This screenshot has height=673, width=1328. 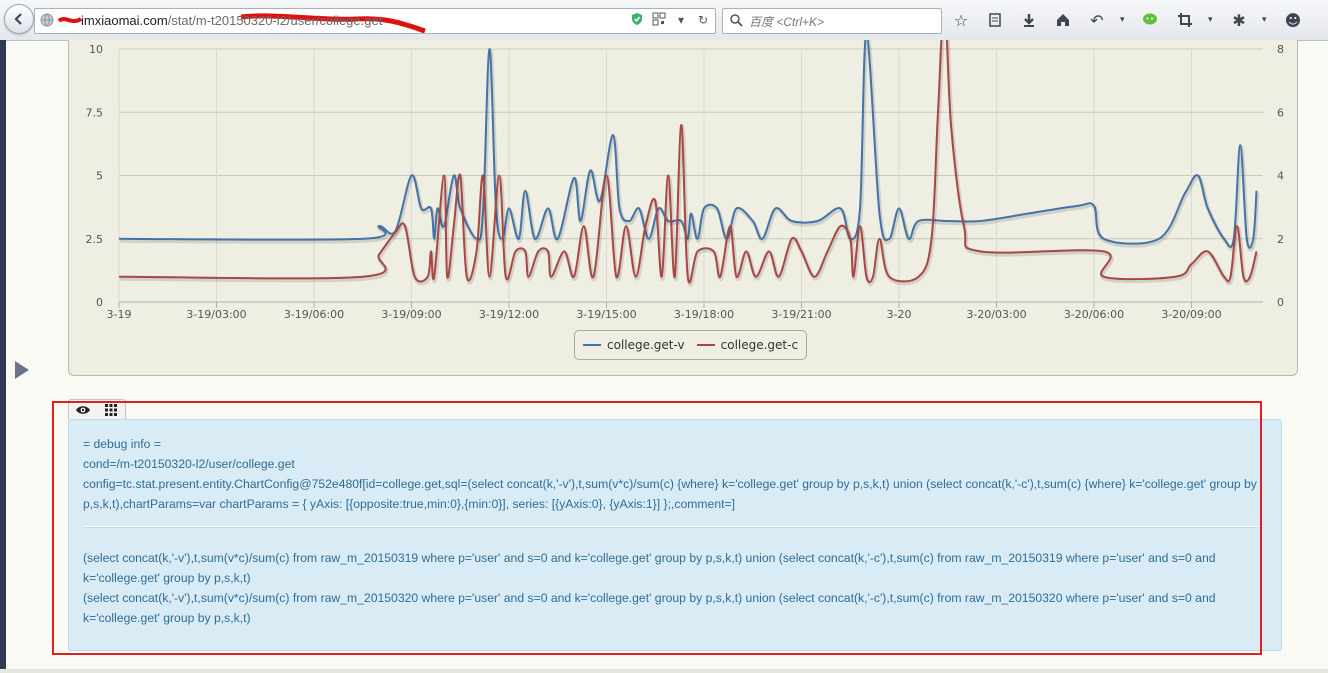 I want to click on legend-swatch-v, so click(x=592, y=345).